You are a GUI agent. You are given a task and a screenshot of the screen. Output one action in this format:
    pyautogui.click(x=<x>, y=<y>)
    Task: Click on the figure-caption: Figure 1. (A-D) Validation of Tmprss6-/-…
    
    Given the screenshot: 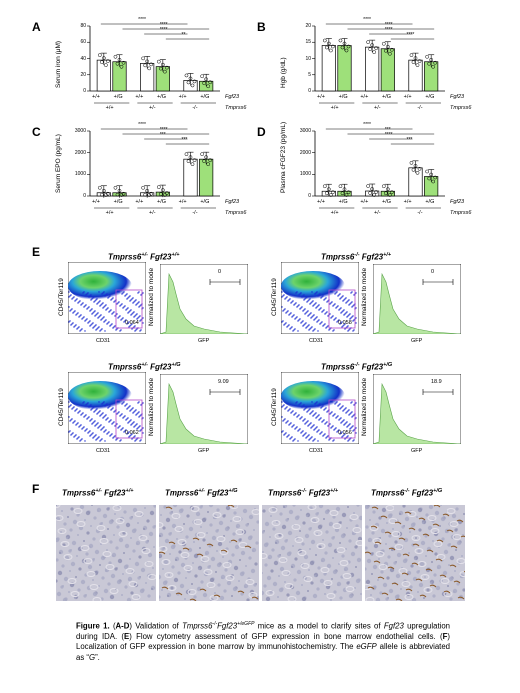 What is the action you would take?
    pyautogui.click(x=263, y=641)
    